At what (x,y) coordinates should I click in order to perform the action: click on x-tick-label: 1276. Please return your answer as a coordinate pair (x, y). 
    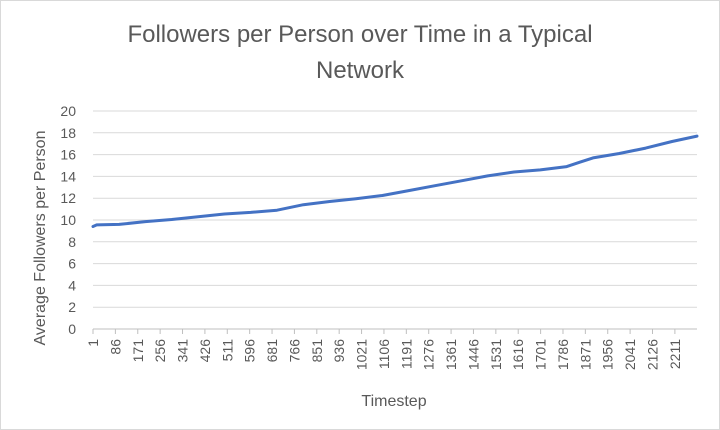
    Looking at the image, I should click on (429, 354).